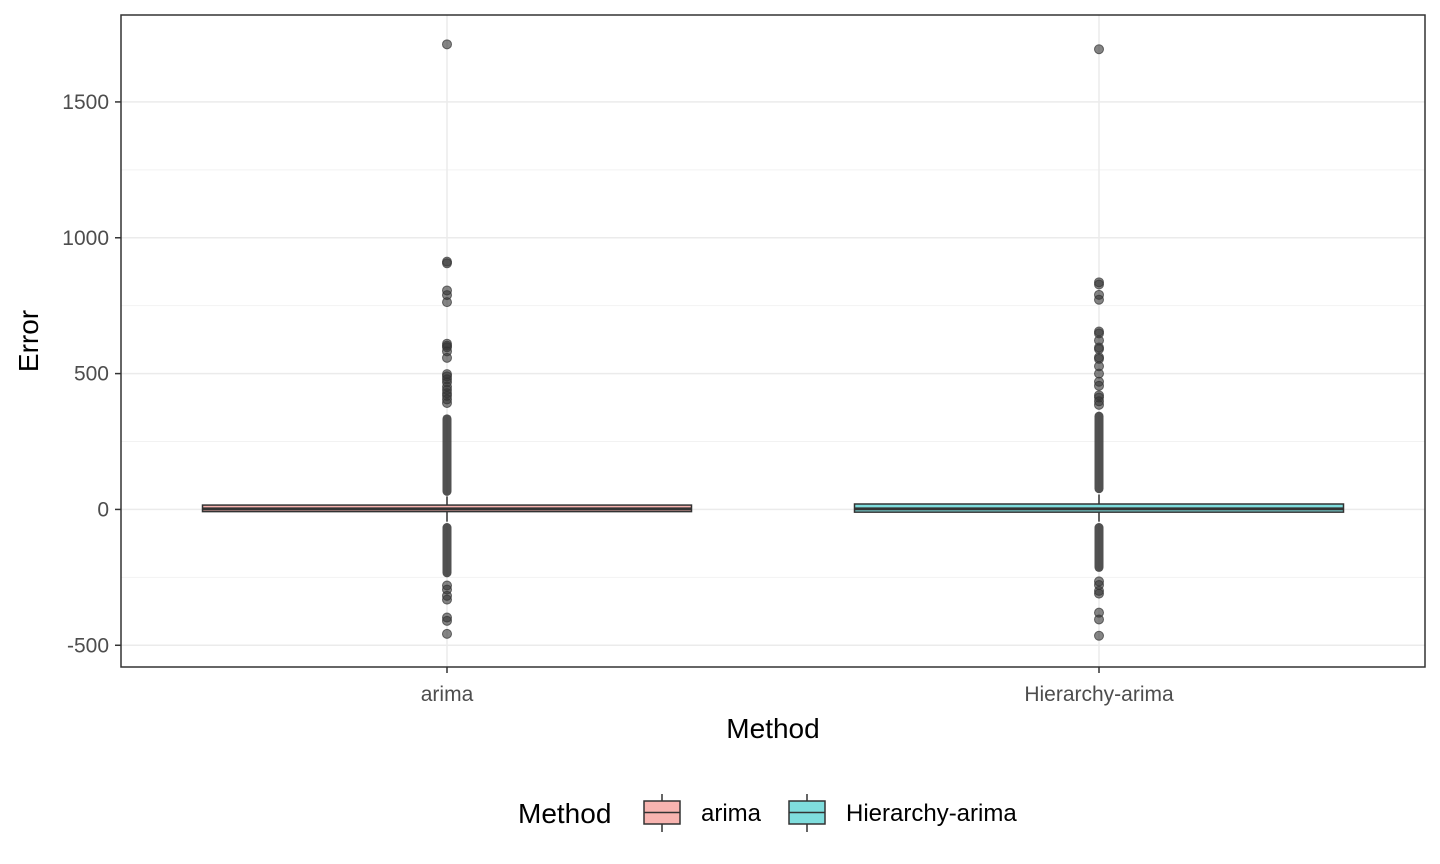 The image size is (1440, 864). I want to click on x-tick-label: arima, so click(447, 694).